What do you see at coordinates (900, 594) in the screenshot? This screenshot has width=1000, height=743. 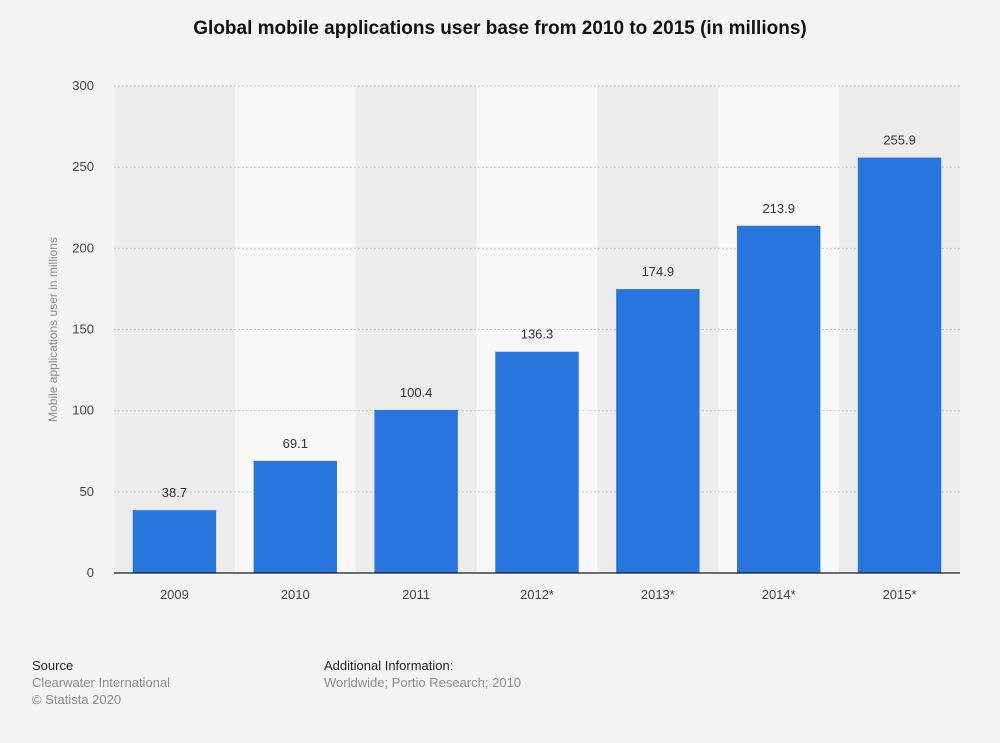 I see `x-tick-label: 2015*` at bounding box center [900, 594].